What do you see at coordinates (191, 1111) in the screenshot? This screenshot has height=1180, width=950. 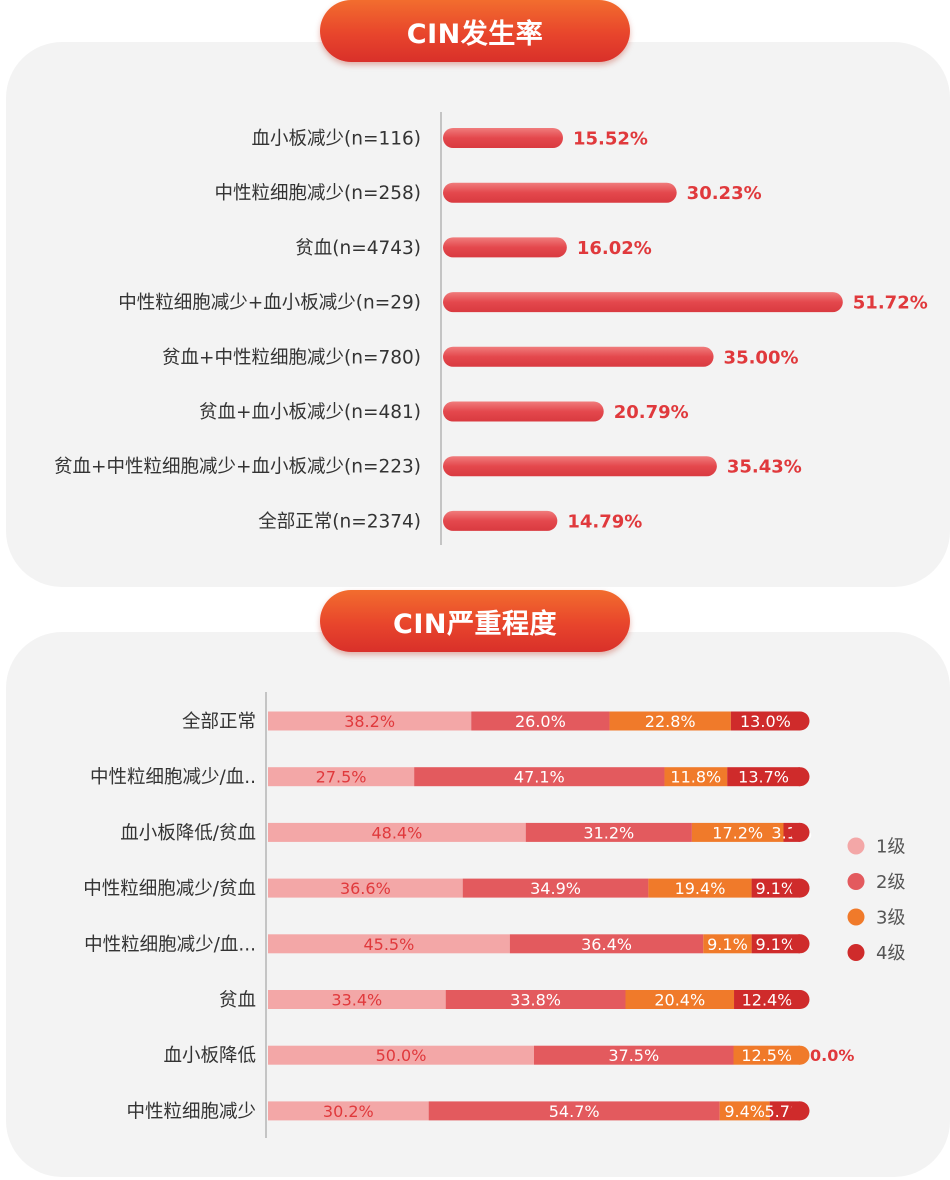 I see `severity-category-label: 中性粒细胞减少` at bounding box center [191, 1111].